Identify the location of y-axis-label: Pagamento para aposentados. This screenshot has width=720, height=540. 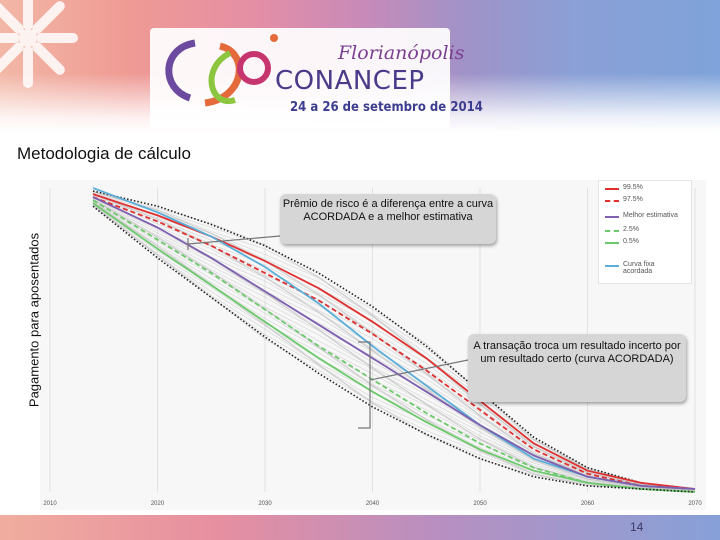
(34, 320).